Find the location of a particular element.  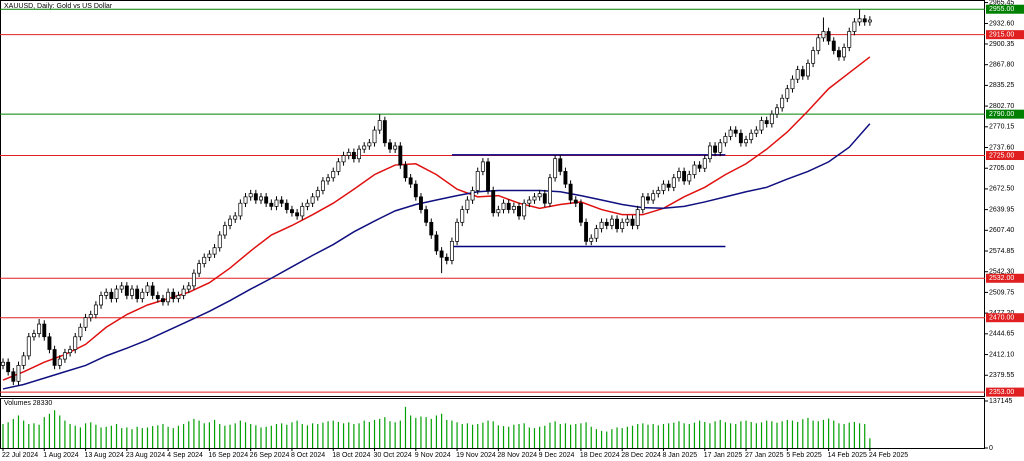

y-tick-label: 2379.55 is located at coordinates (1001, 375).